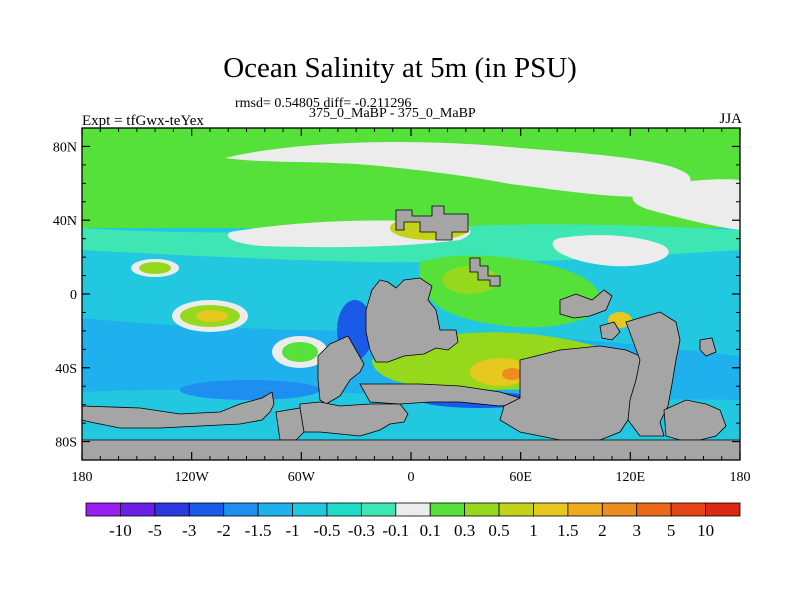  What do you see at coordinates (430, 190) in the screenshot?
I see `map-patch-green-north` at bounding box center [430, 190].